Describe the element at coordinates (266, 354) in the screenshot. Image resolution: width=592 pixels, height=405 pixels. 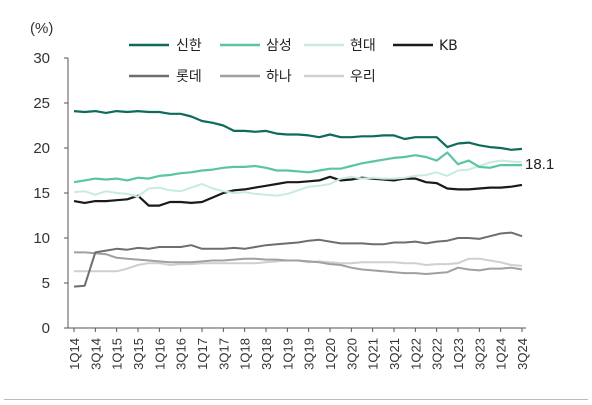
I see `x-tick-label: 3Q18` at that location.